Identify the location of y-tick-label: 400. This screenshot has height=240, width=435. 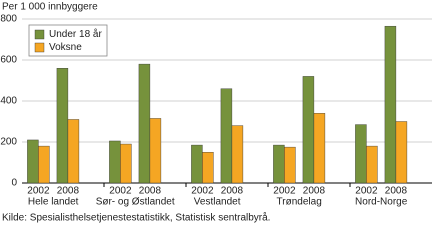
(8, 101).